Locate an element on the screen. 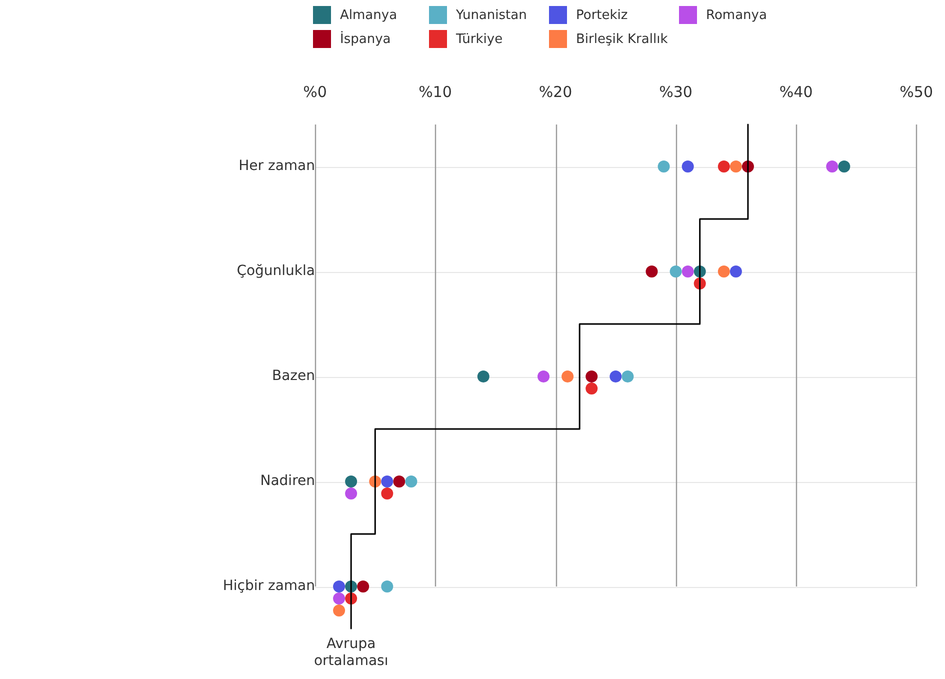  legend-label: Romanya is located at coordinates (736, 15).